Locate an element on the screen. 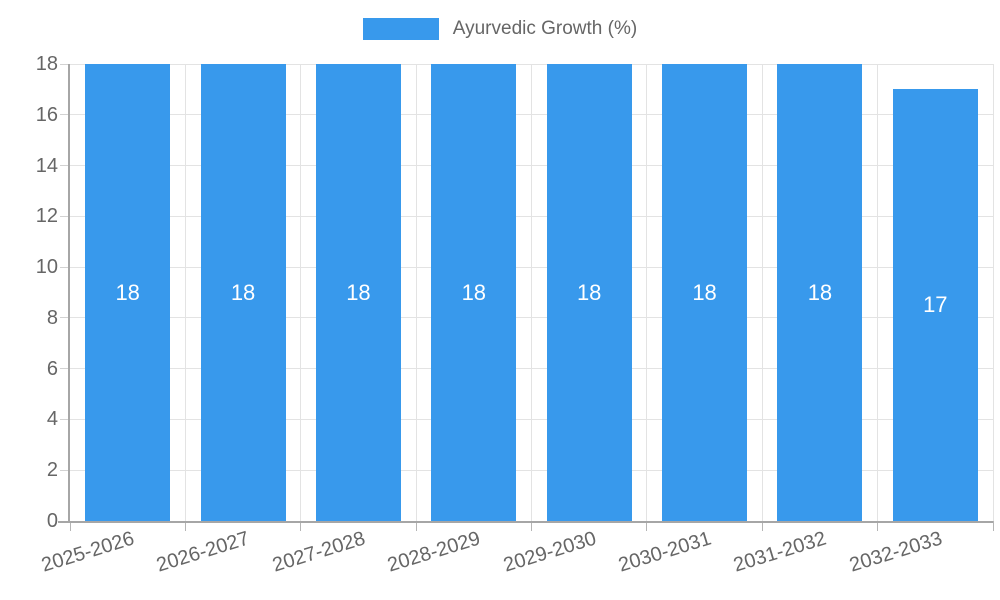 The height and width of the screenshot is (600, 1000). x-axis-tick-label: 2032-2033 is located at coordinates (895, 552).